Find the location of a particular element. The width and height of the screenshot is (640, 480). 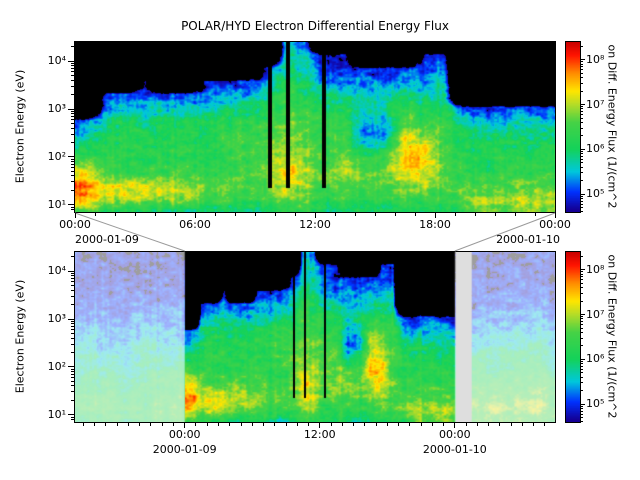

bottom-colorbar-label: on Diff. Energy Flux (1/(cm^2 is located at coordinates (612, 336).